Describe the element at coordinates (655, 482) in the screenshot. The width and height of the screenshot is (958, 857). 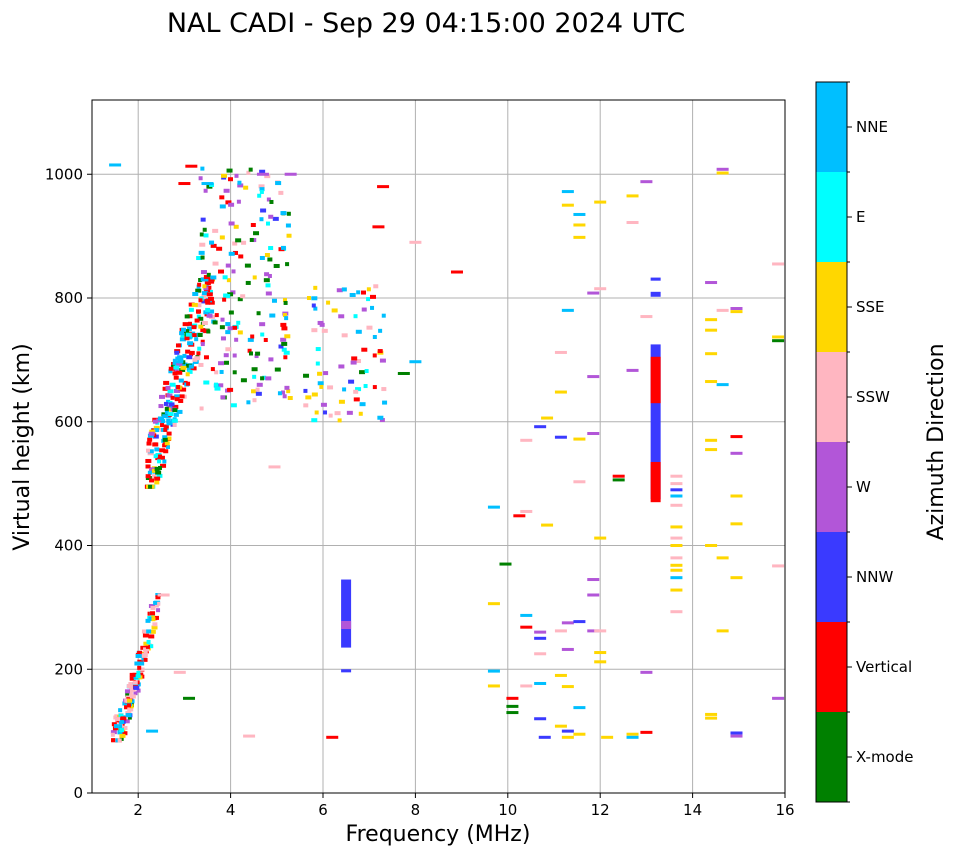
I see `echo-column` at that location.